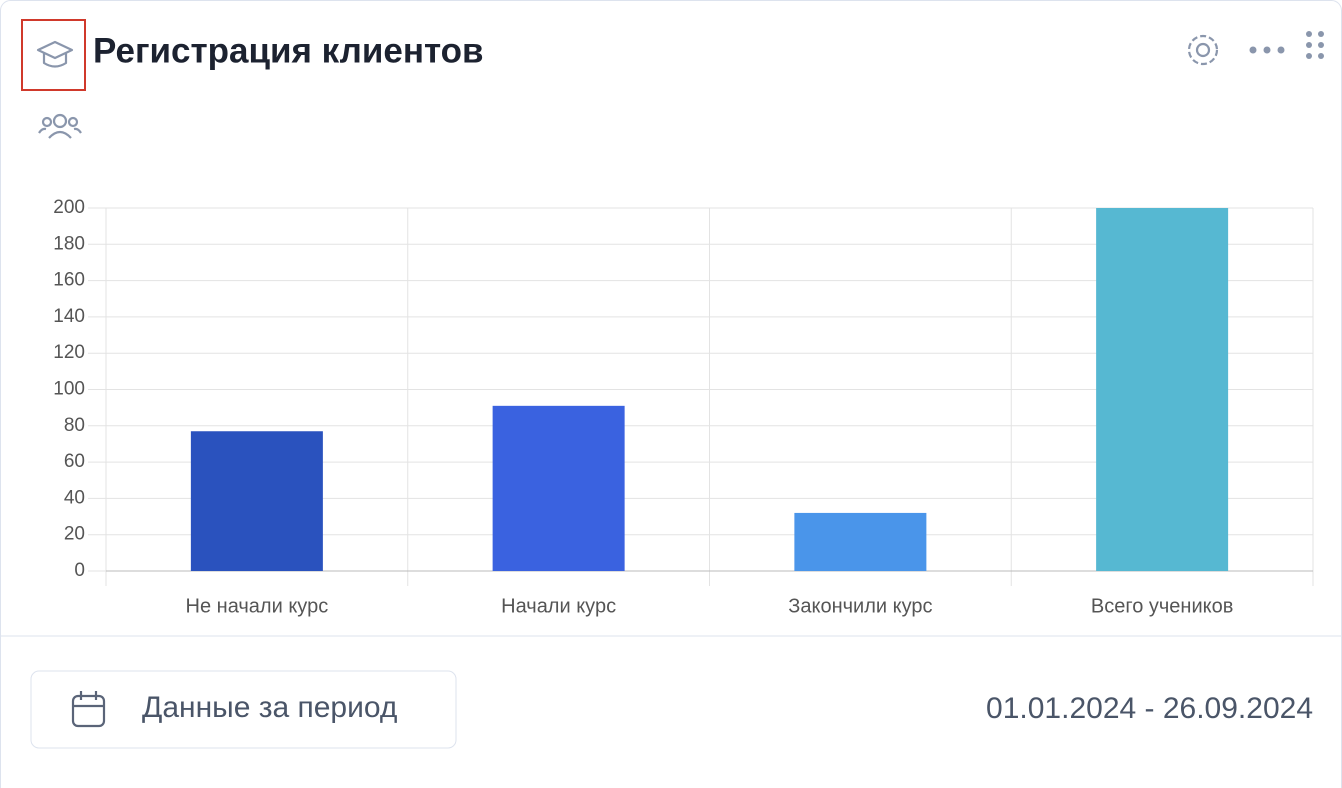 This screenshot has width=1342, height=788. I want to click on x-tick-label: Закончили курс, so click(860, 606).